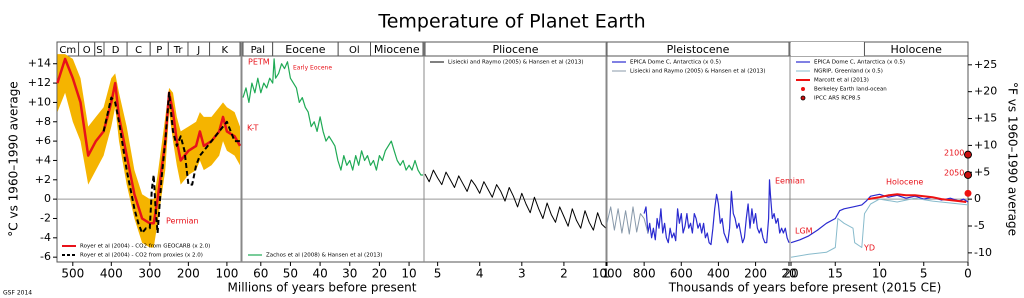 The height and width of the screenshot is (298, 1024). What do you see at coordinates (985, 144) in the screenshot?
I see `y2-tick-label: +10` at bounding box center [985, 144].